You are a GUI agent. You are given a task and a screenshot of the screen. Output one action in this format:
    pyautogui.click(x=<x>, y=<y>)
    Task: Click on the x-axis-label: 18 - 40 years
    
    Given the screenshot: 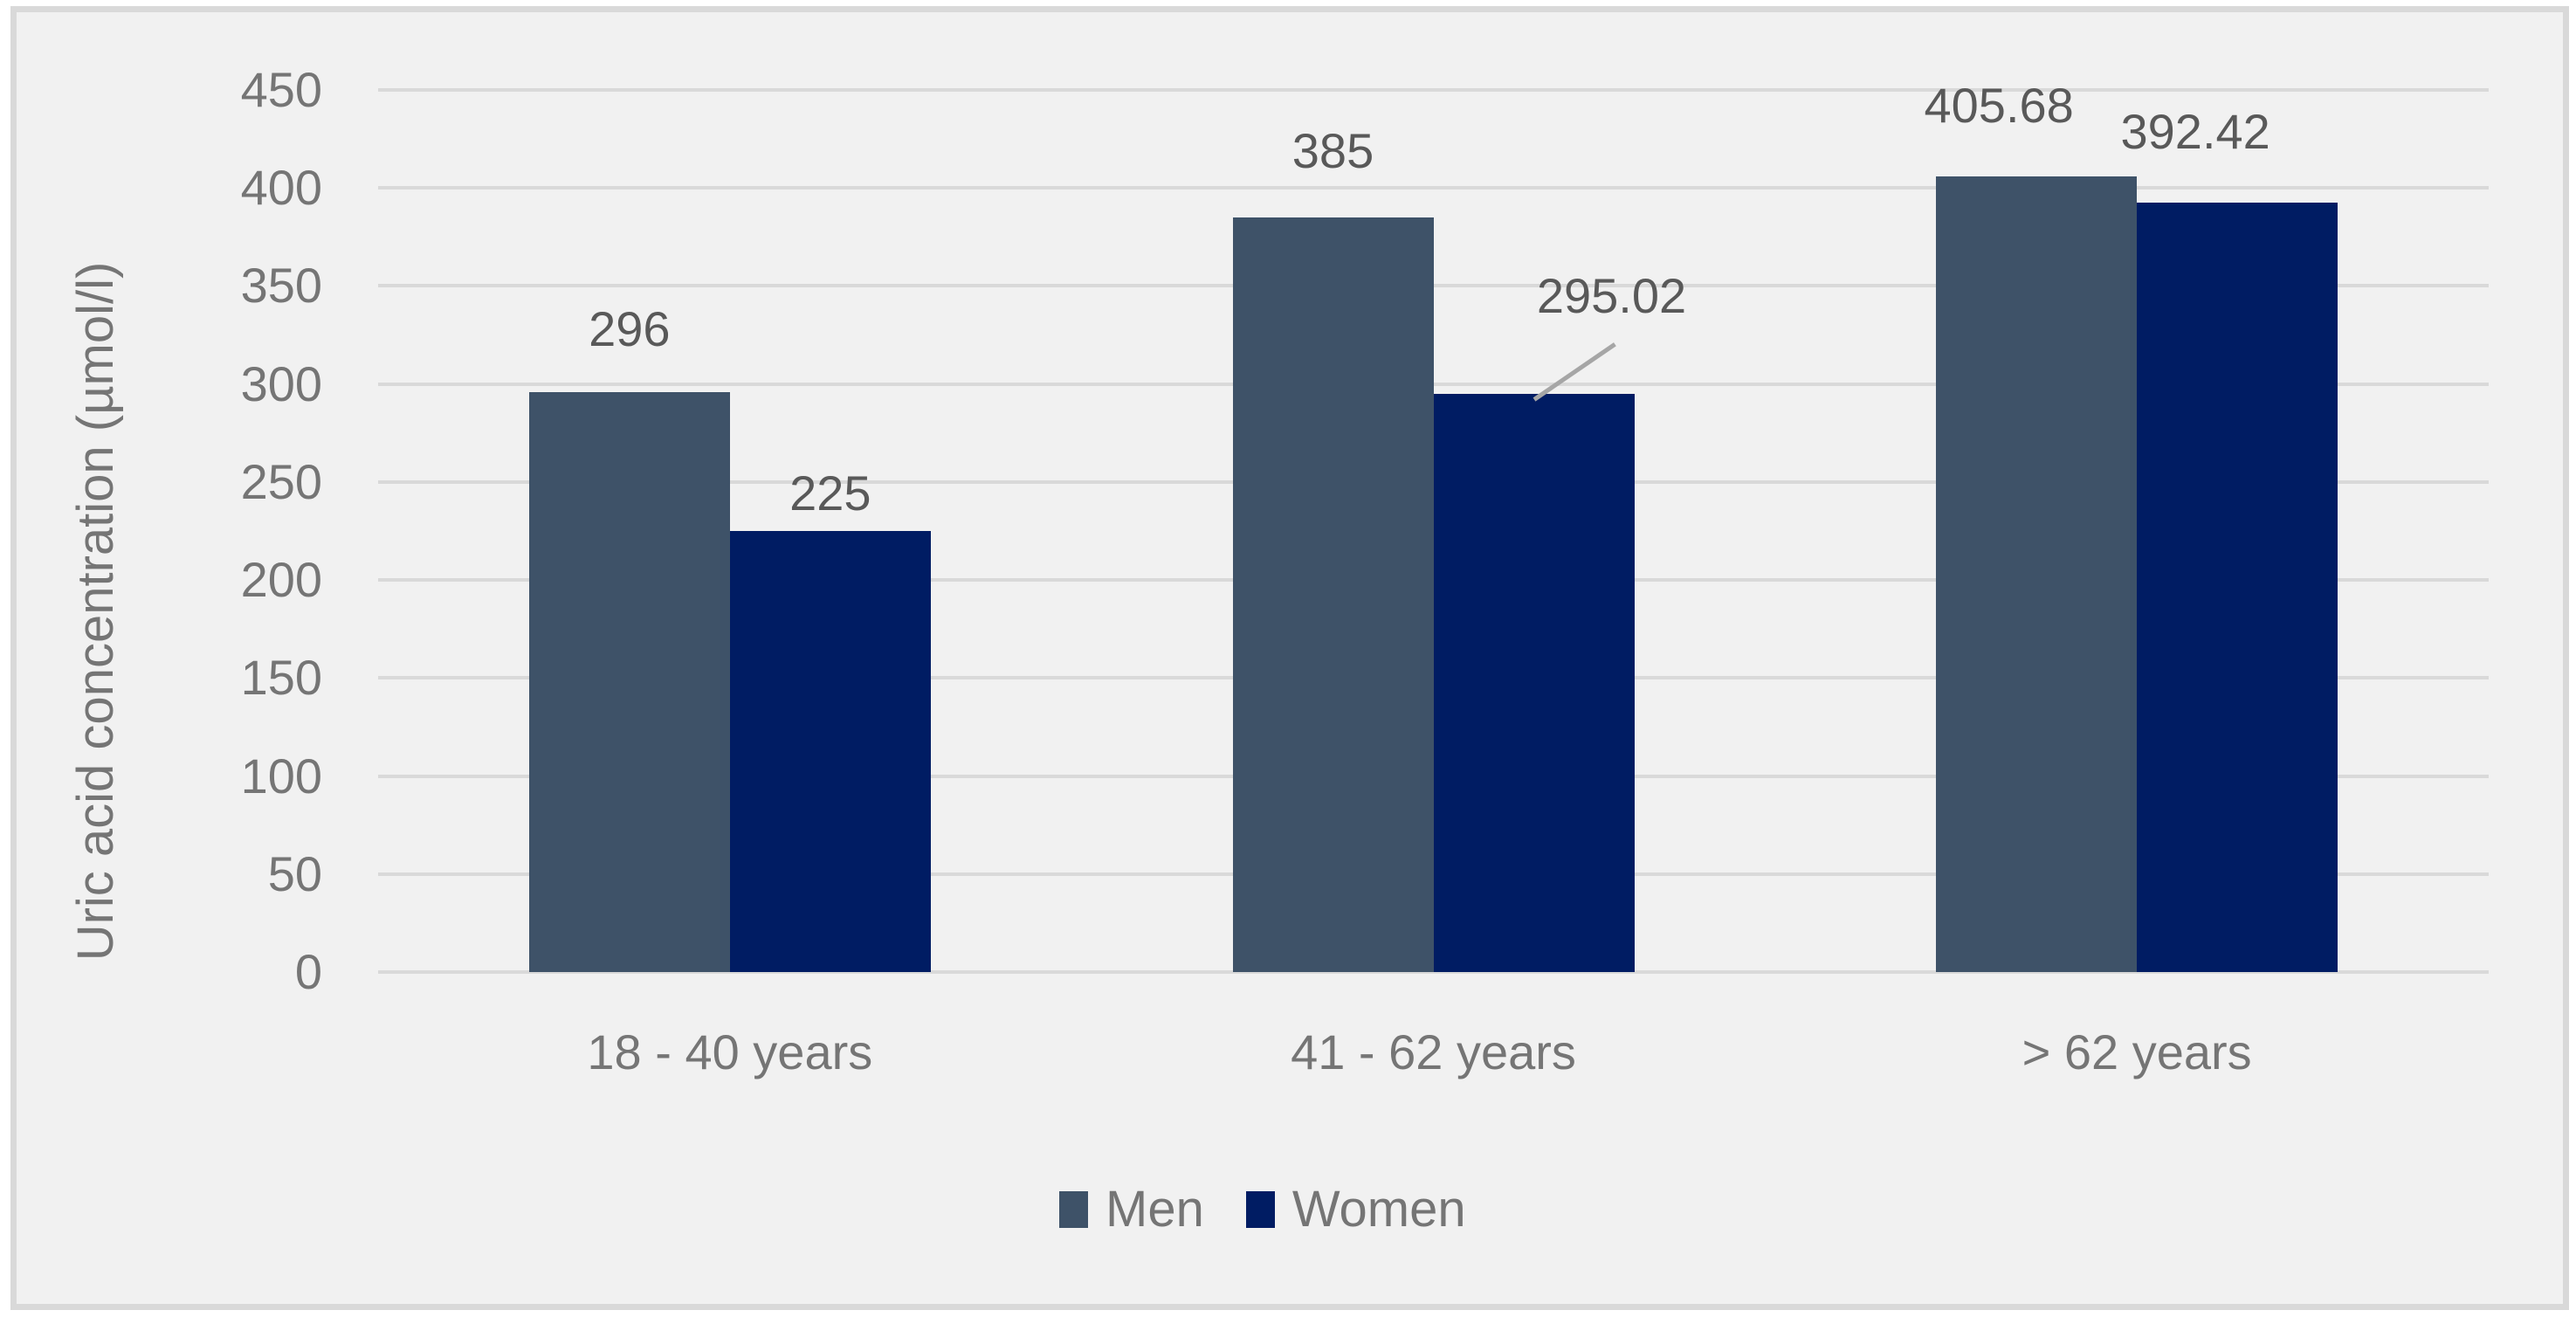 What is the action you would take?
    pyautogui.click(x=730, y=1051)
    